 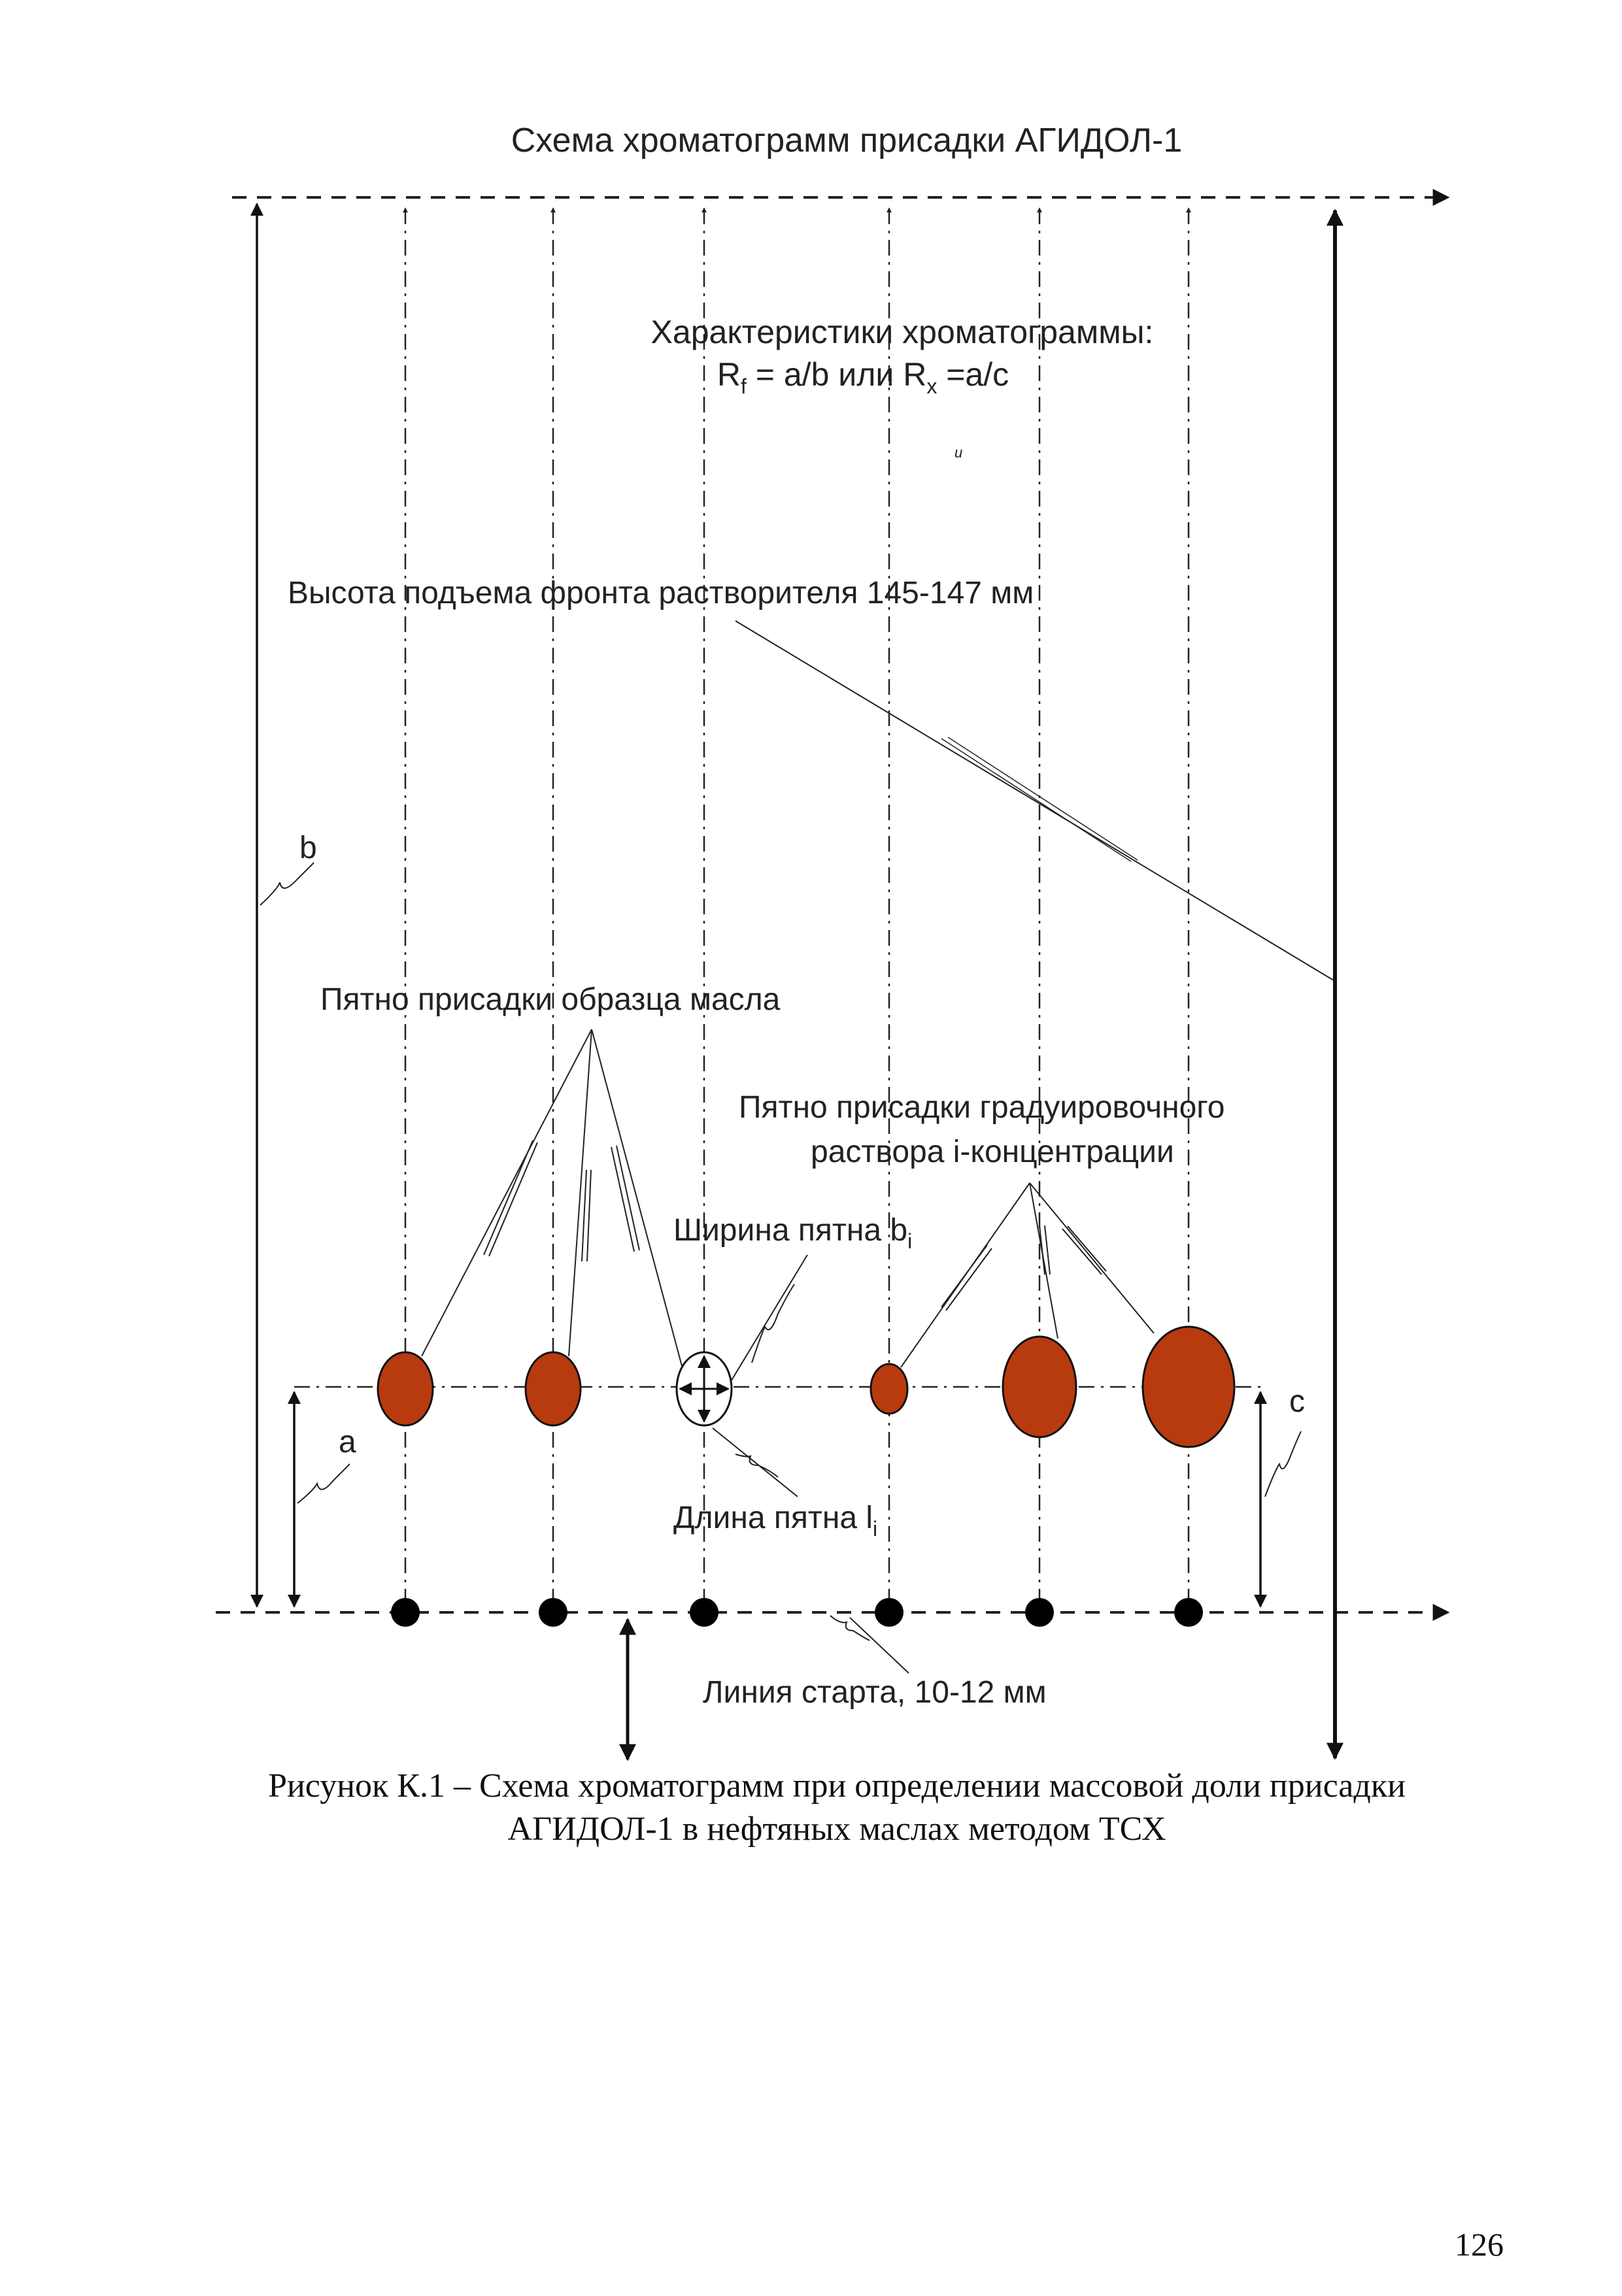 I want to click on oil-sample-leaders, so click(x=552, y=1198).